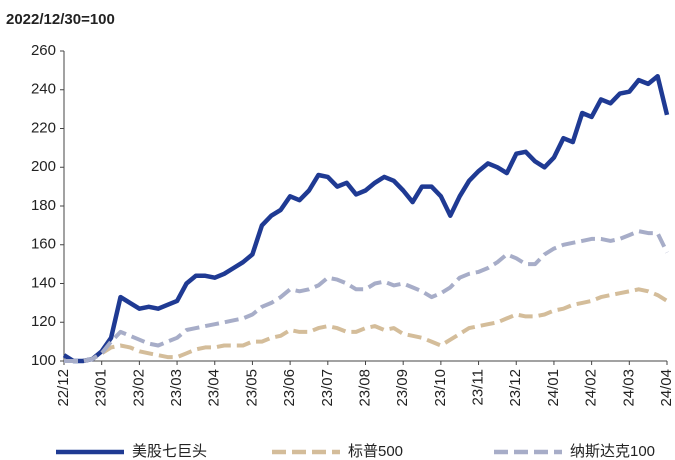 This screenshot has width=675, height=460. I want to click on x-tick-label: 23/07, so click(327, 388).